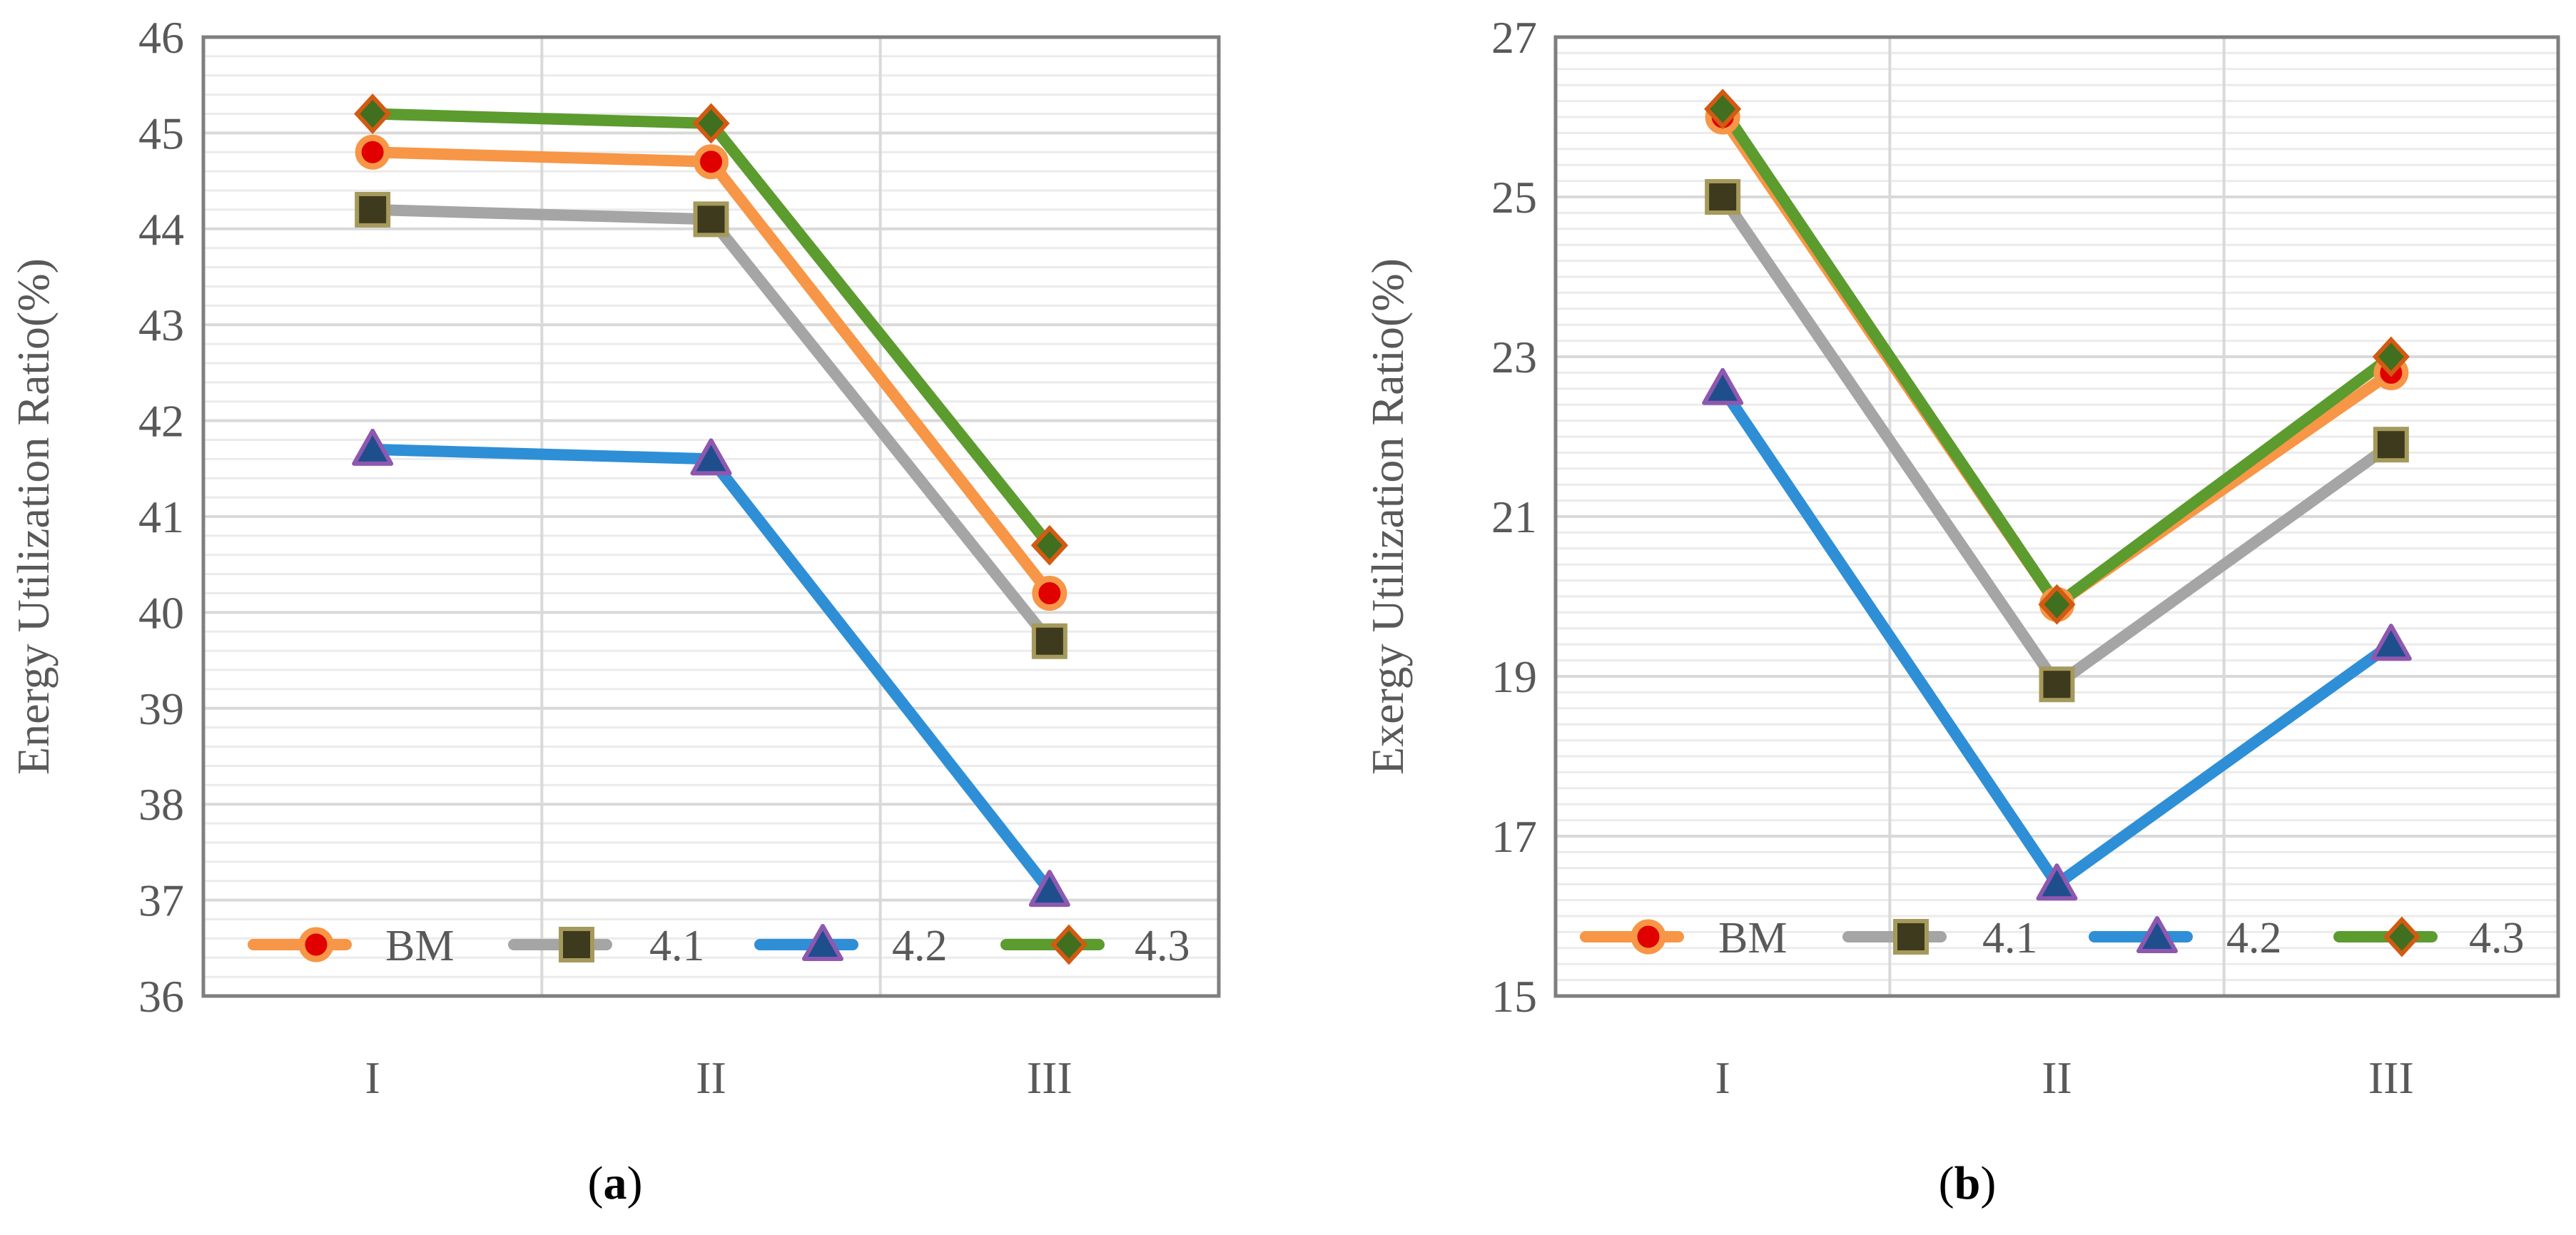 The width and height of the screenshot is (2576, 1235). I want to click on marker-4-3-p1-legend, so click(2402, 937).